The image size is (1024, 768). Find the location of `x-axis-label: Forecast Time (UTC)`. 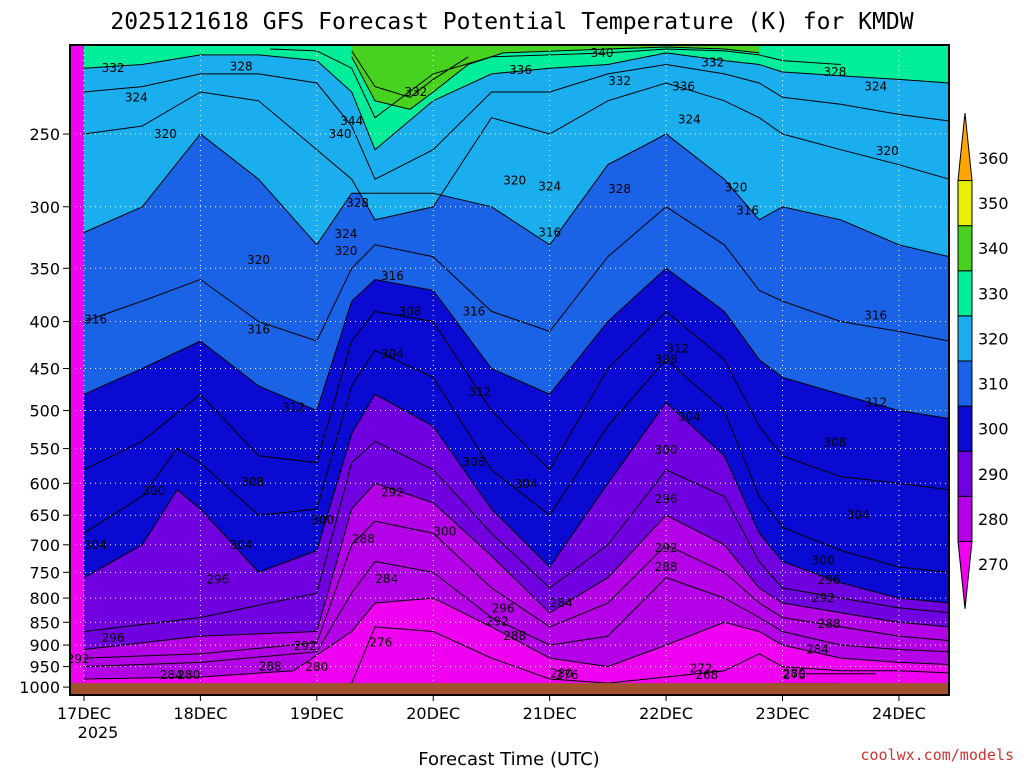

x-axis-label: Forecast Time (UTC) is located at coordinates (508, 758).